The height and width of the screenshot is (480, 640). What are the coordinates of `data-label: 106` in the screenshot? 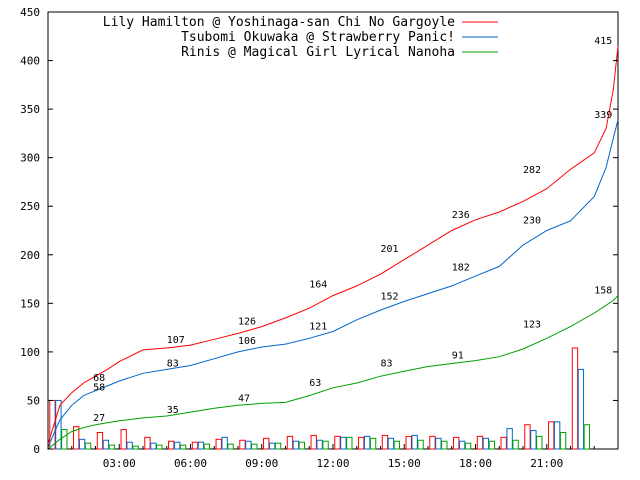 It's located at (247, 341).